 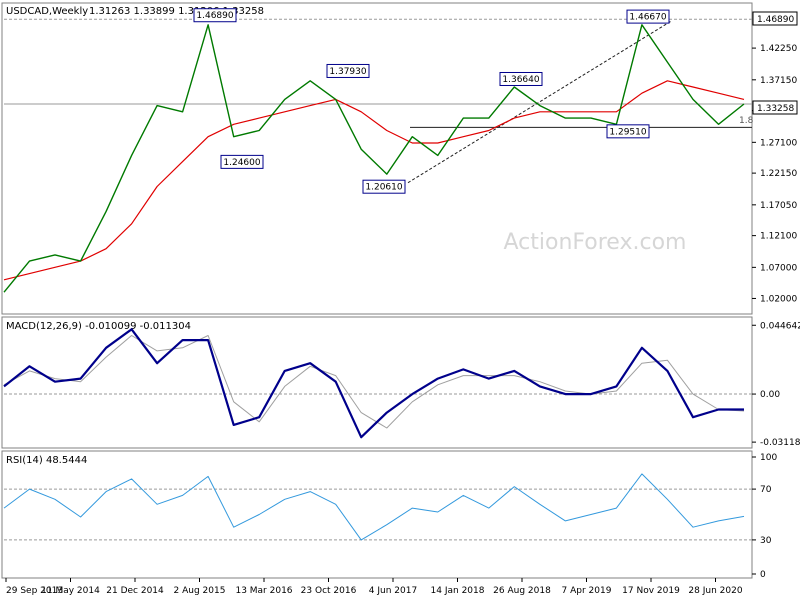 I want to click on rsi-y-tick-label: 0, so click(x=763, y=575).